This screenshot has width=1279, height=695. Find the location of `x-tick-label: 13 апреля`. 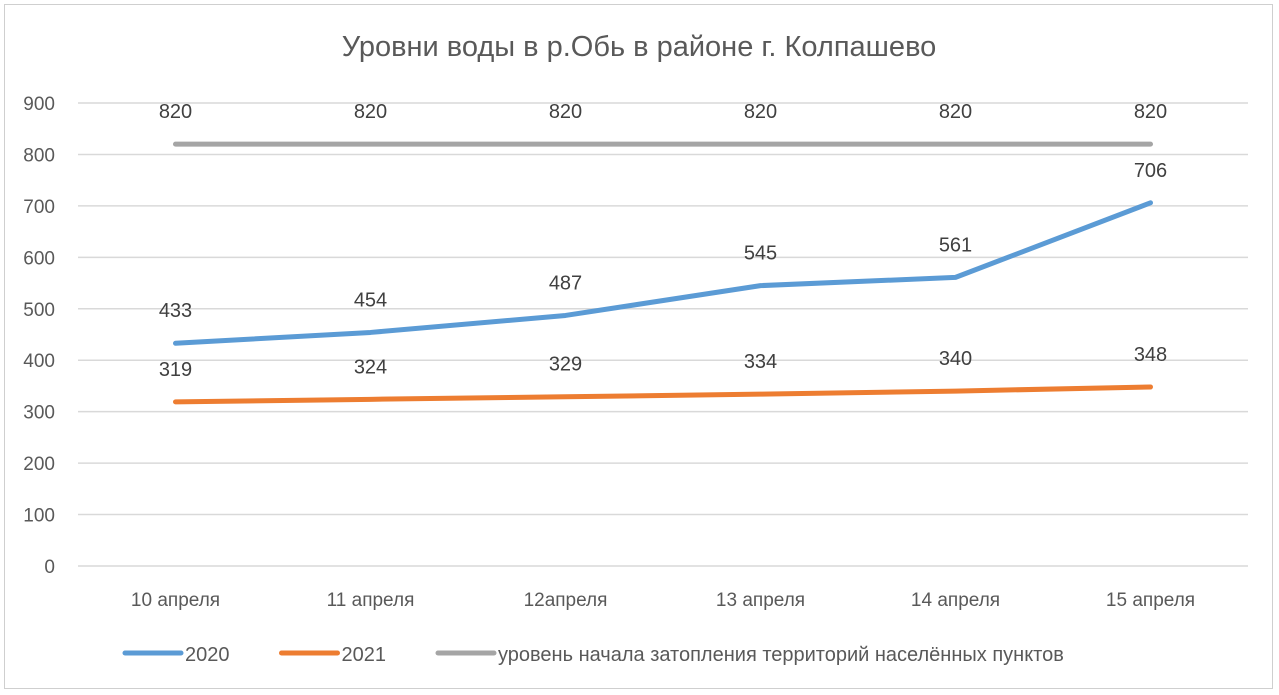

x-tick-label: 13 апреля is located at coordinates (760, 600).